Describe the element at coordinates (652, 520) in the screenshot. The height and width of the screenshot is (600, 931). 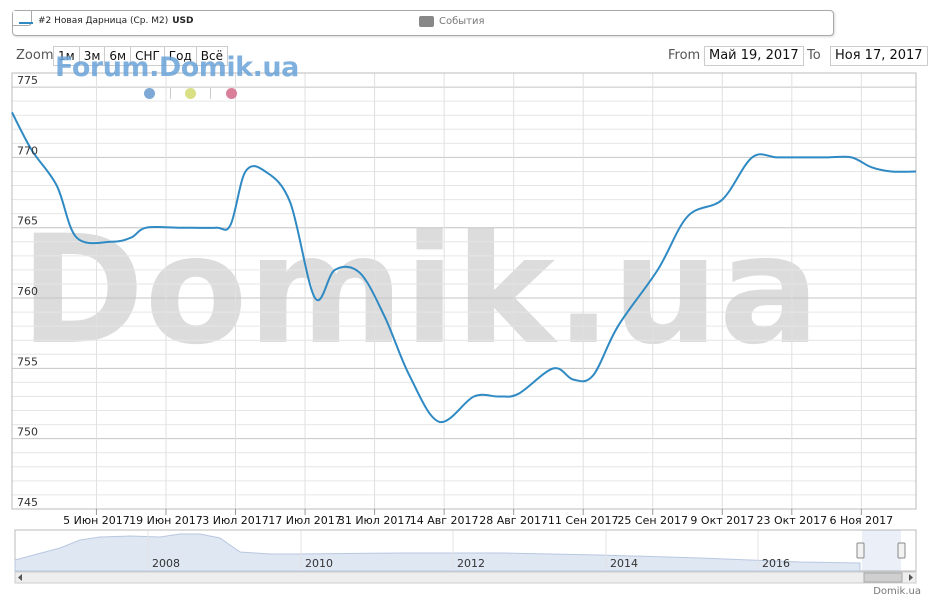
I see `x-tick-label: 25 Сен 2017` at that location.